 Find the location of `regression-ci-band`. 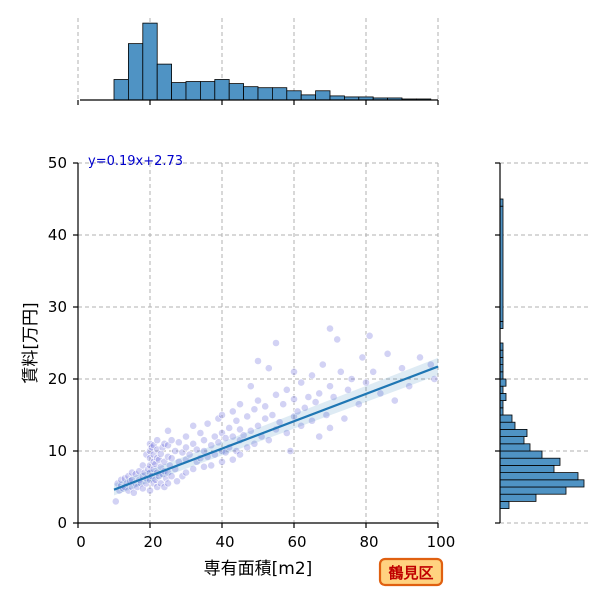

regression-ci-band is located at coordinates (276, 426).